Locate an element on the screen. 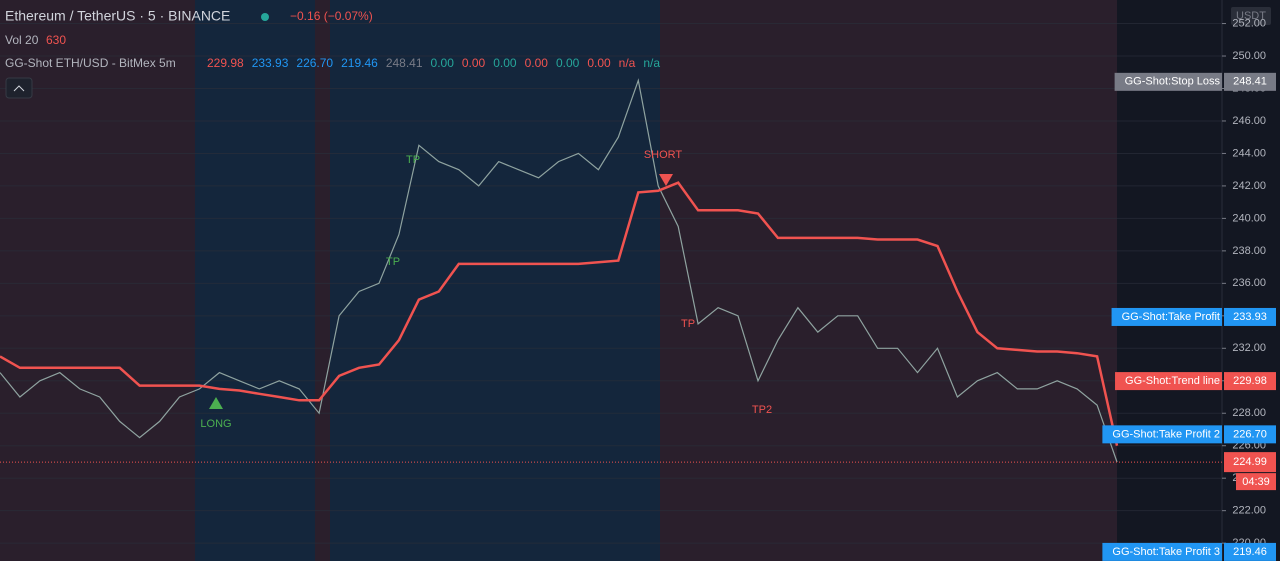  level-label: GG-Shot:Stop Loss is located at coordinates (1173, 82).